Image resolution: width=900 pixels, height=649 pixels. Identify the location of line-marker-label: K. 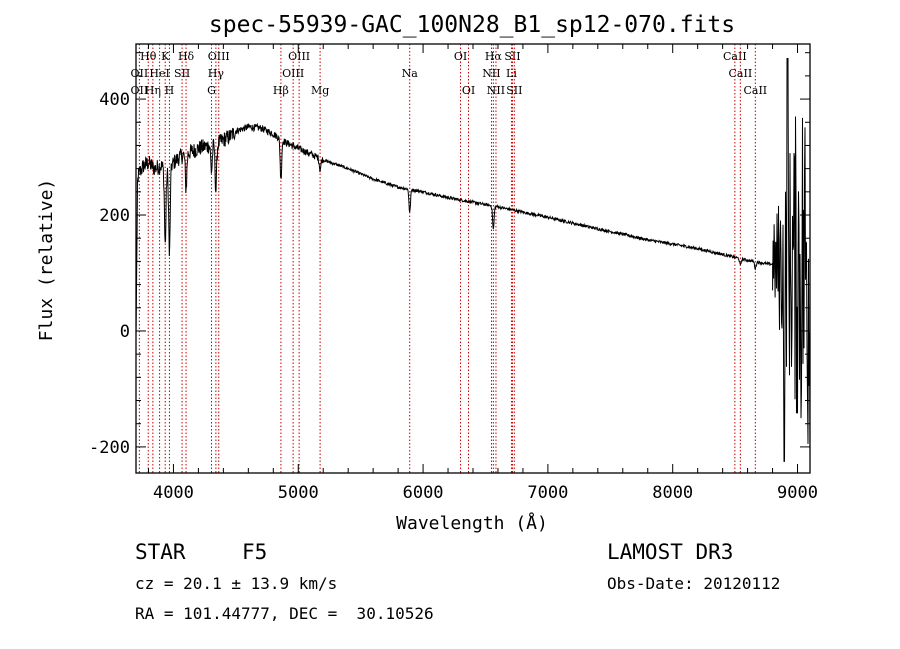
(165, 56).